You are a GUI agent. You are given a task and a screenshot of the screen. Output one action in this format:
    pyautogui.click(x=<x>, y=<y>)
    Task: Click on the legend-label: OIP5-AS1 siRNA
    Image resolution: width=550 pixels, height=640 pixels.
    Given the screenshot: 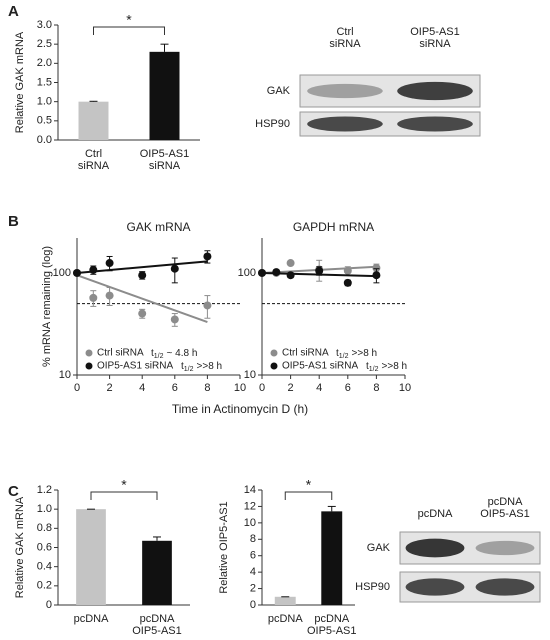 What is the action you would take?
    pyautogui.click(x=135, y=366)
    